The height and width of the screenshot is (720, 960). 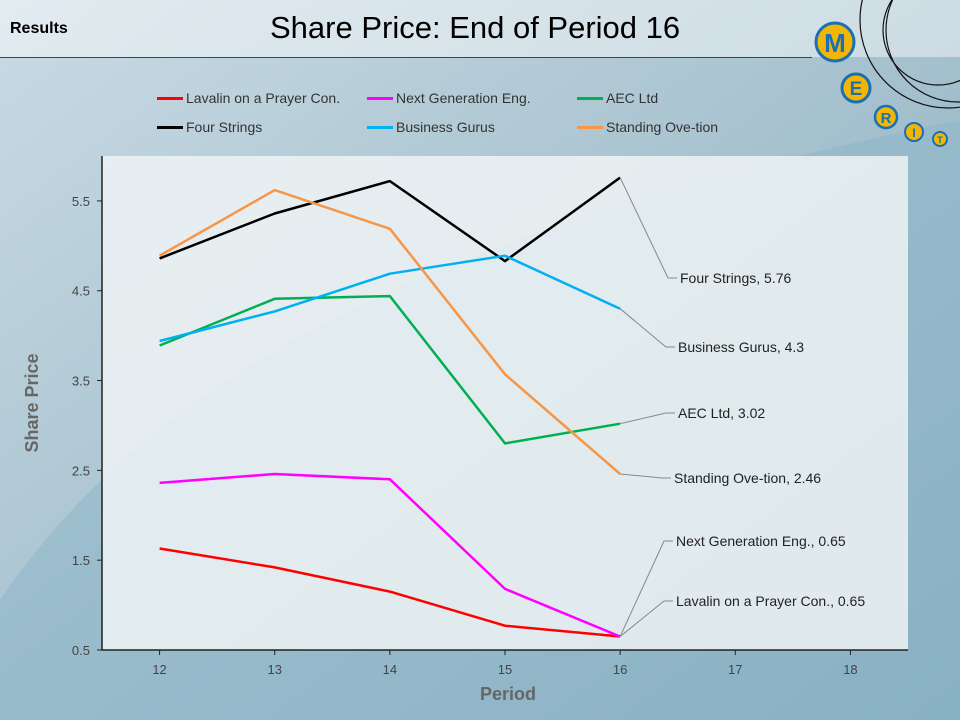 What do you see at coordinates (390, 669) in the screenshot?
I see `x-tick-label: 14` at bounding box center [390, 669].